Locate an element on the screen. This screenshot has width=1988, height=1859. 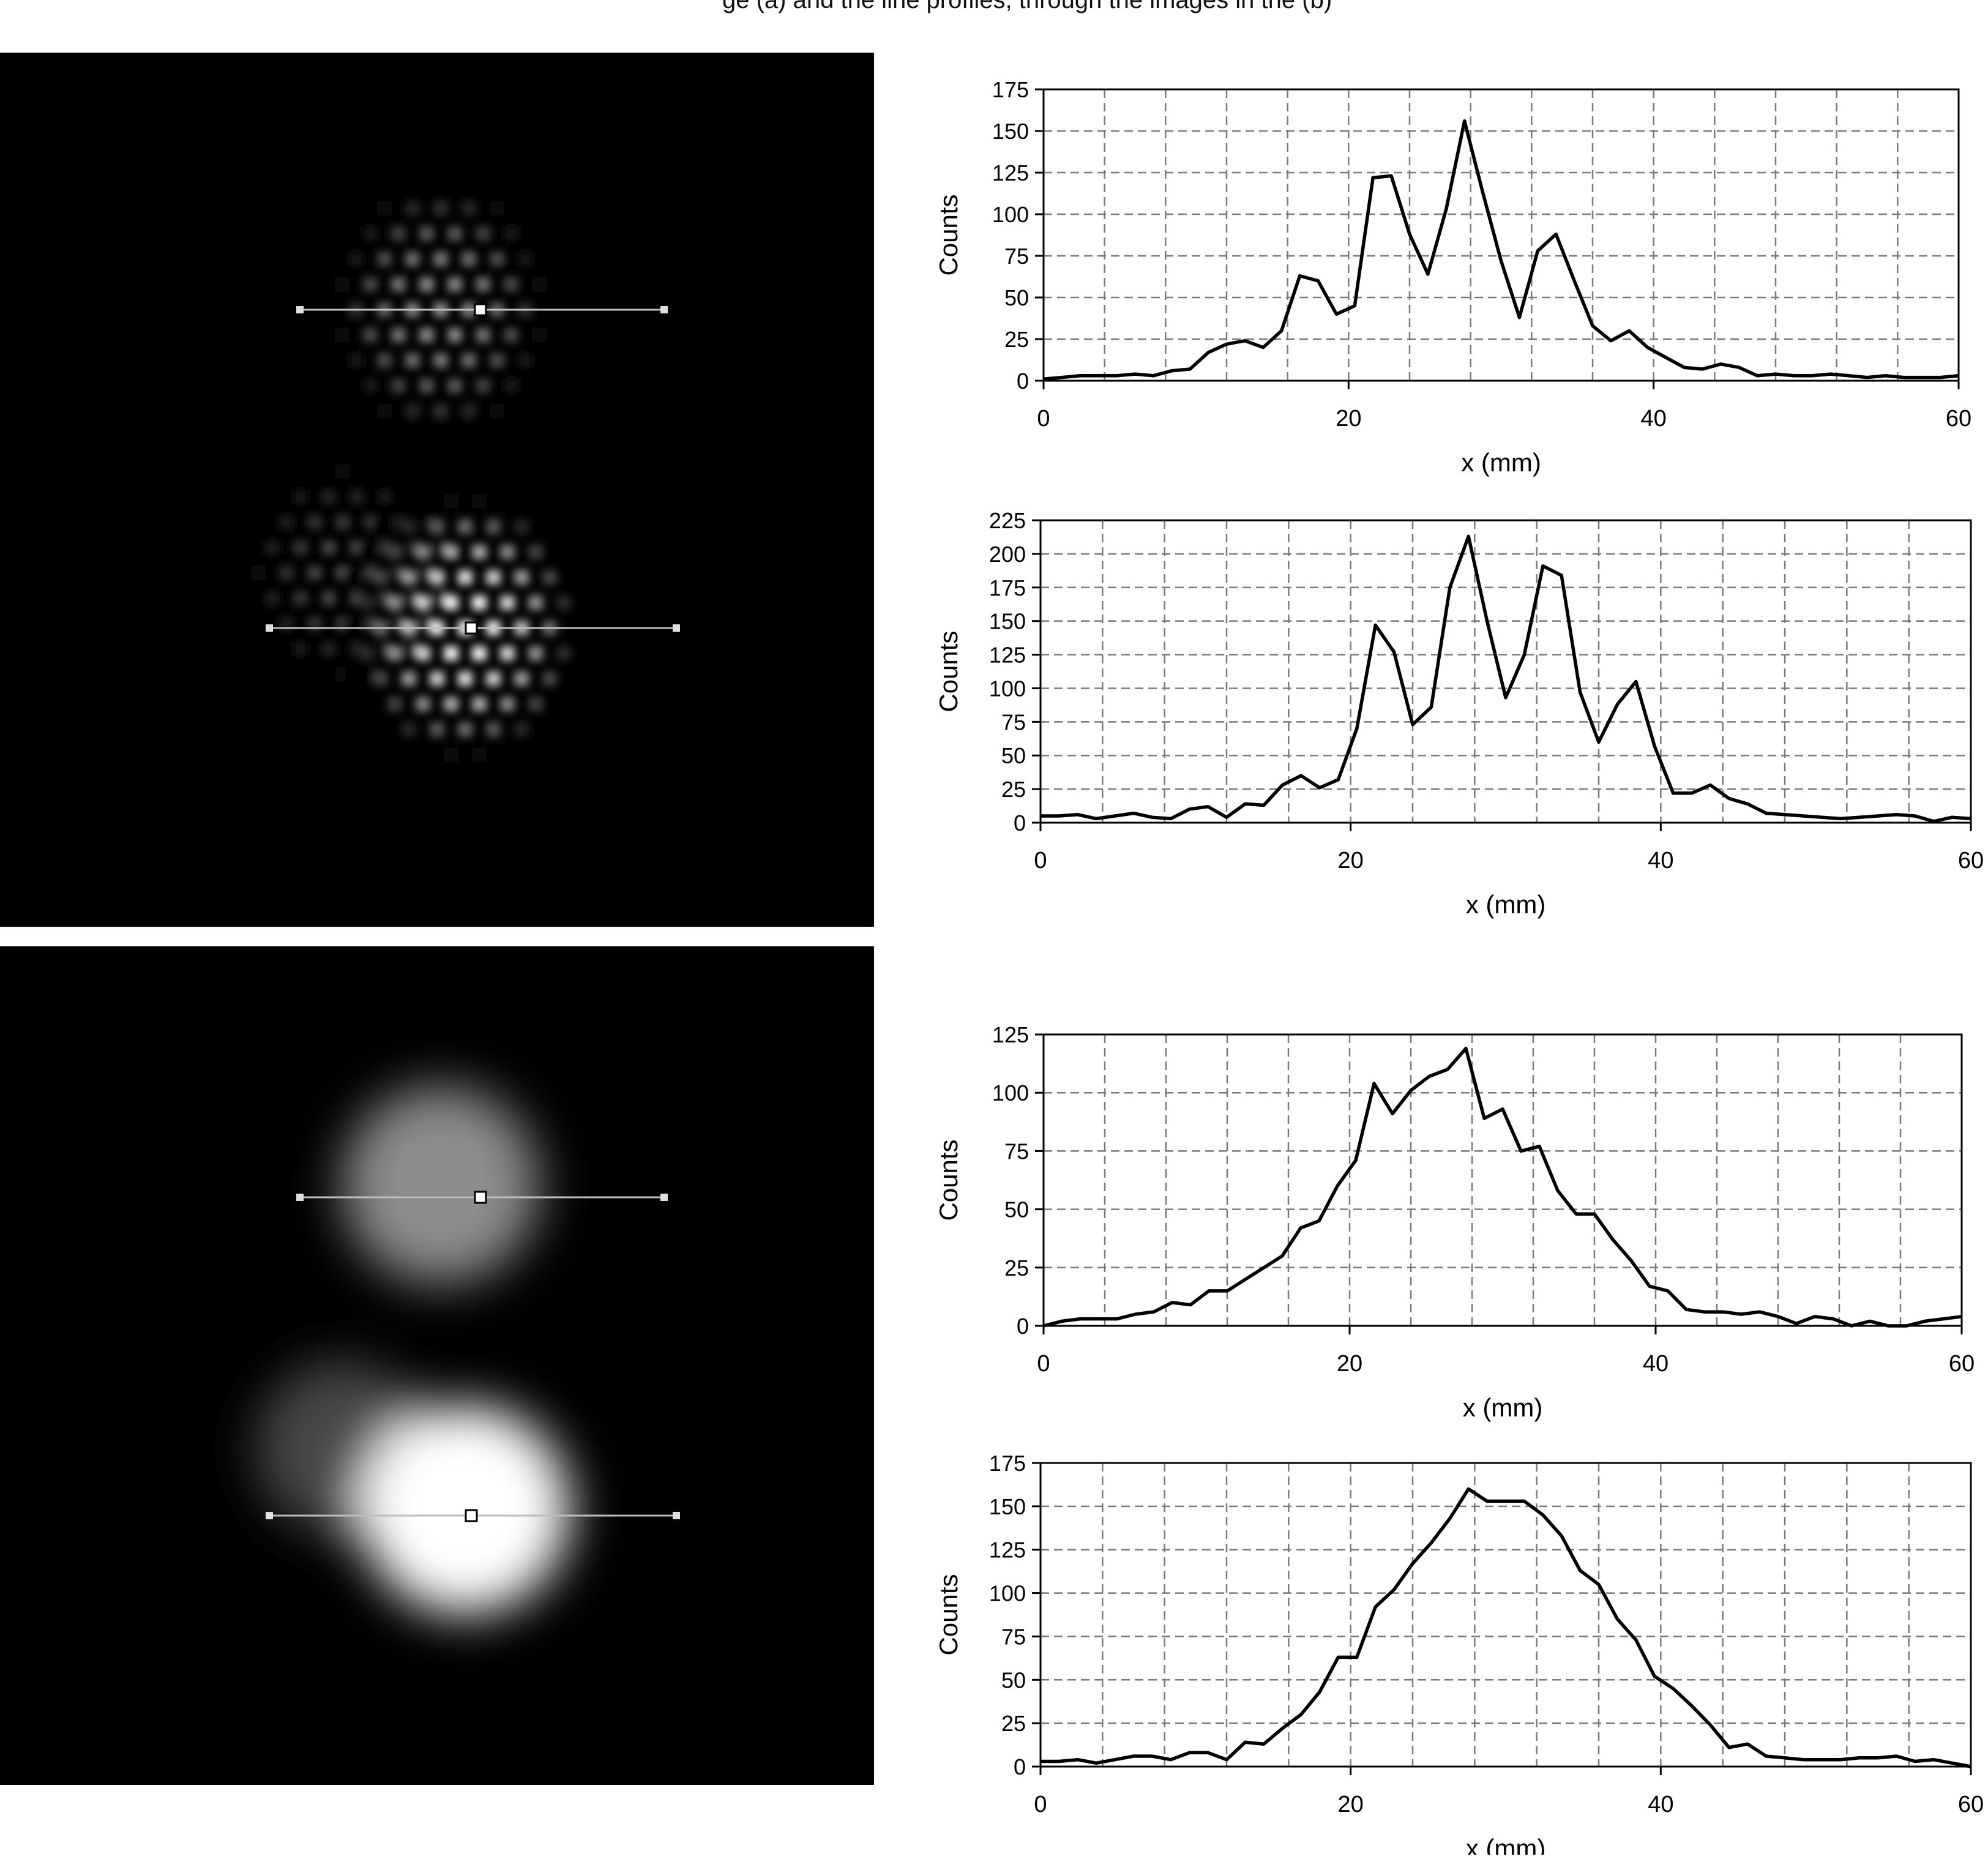
y-tick-label: 0 is located at coordinates (1020, 823).